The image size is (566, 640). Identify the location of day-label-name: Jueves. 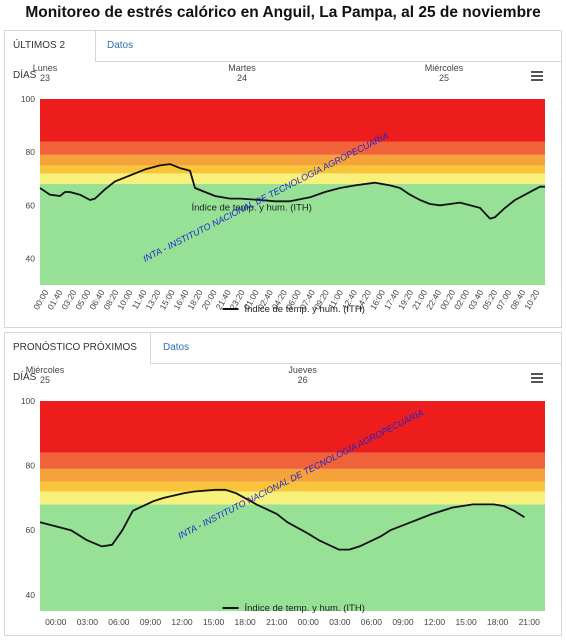
(302, 370).